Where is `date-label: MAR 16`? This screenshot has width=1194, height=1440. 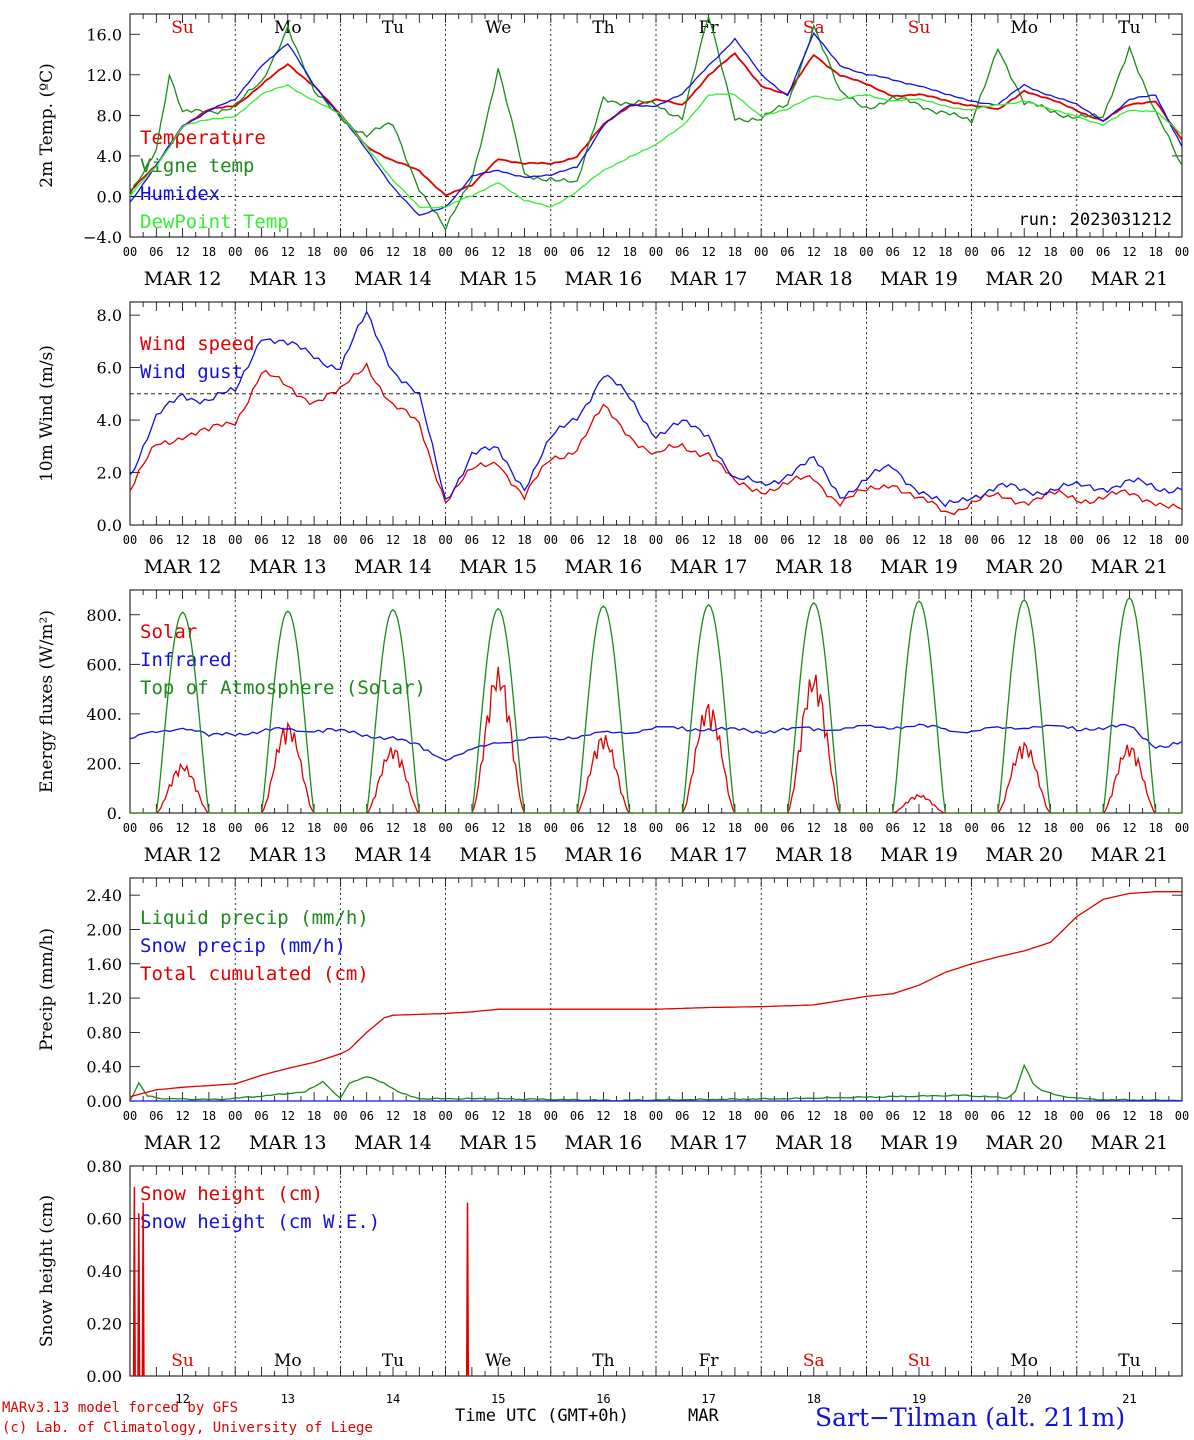
date-label: MAR 16 is located at coordinates (604, 279).